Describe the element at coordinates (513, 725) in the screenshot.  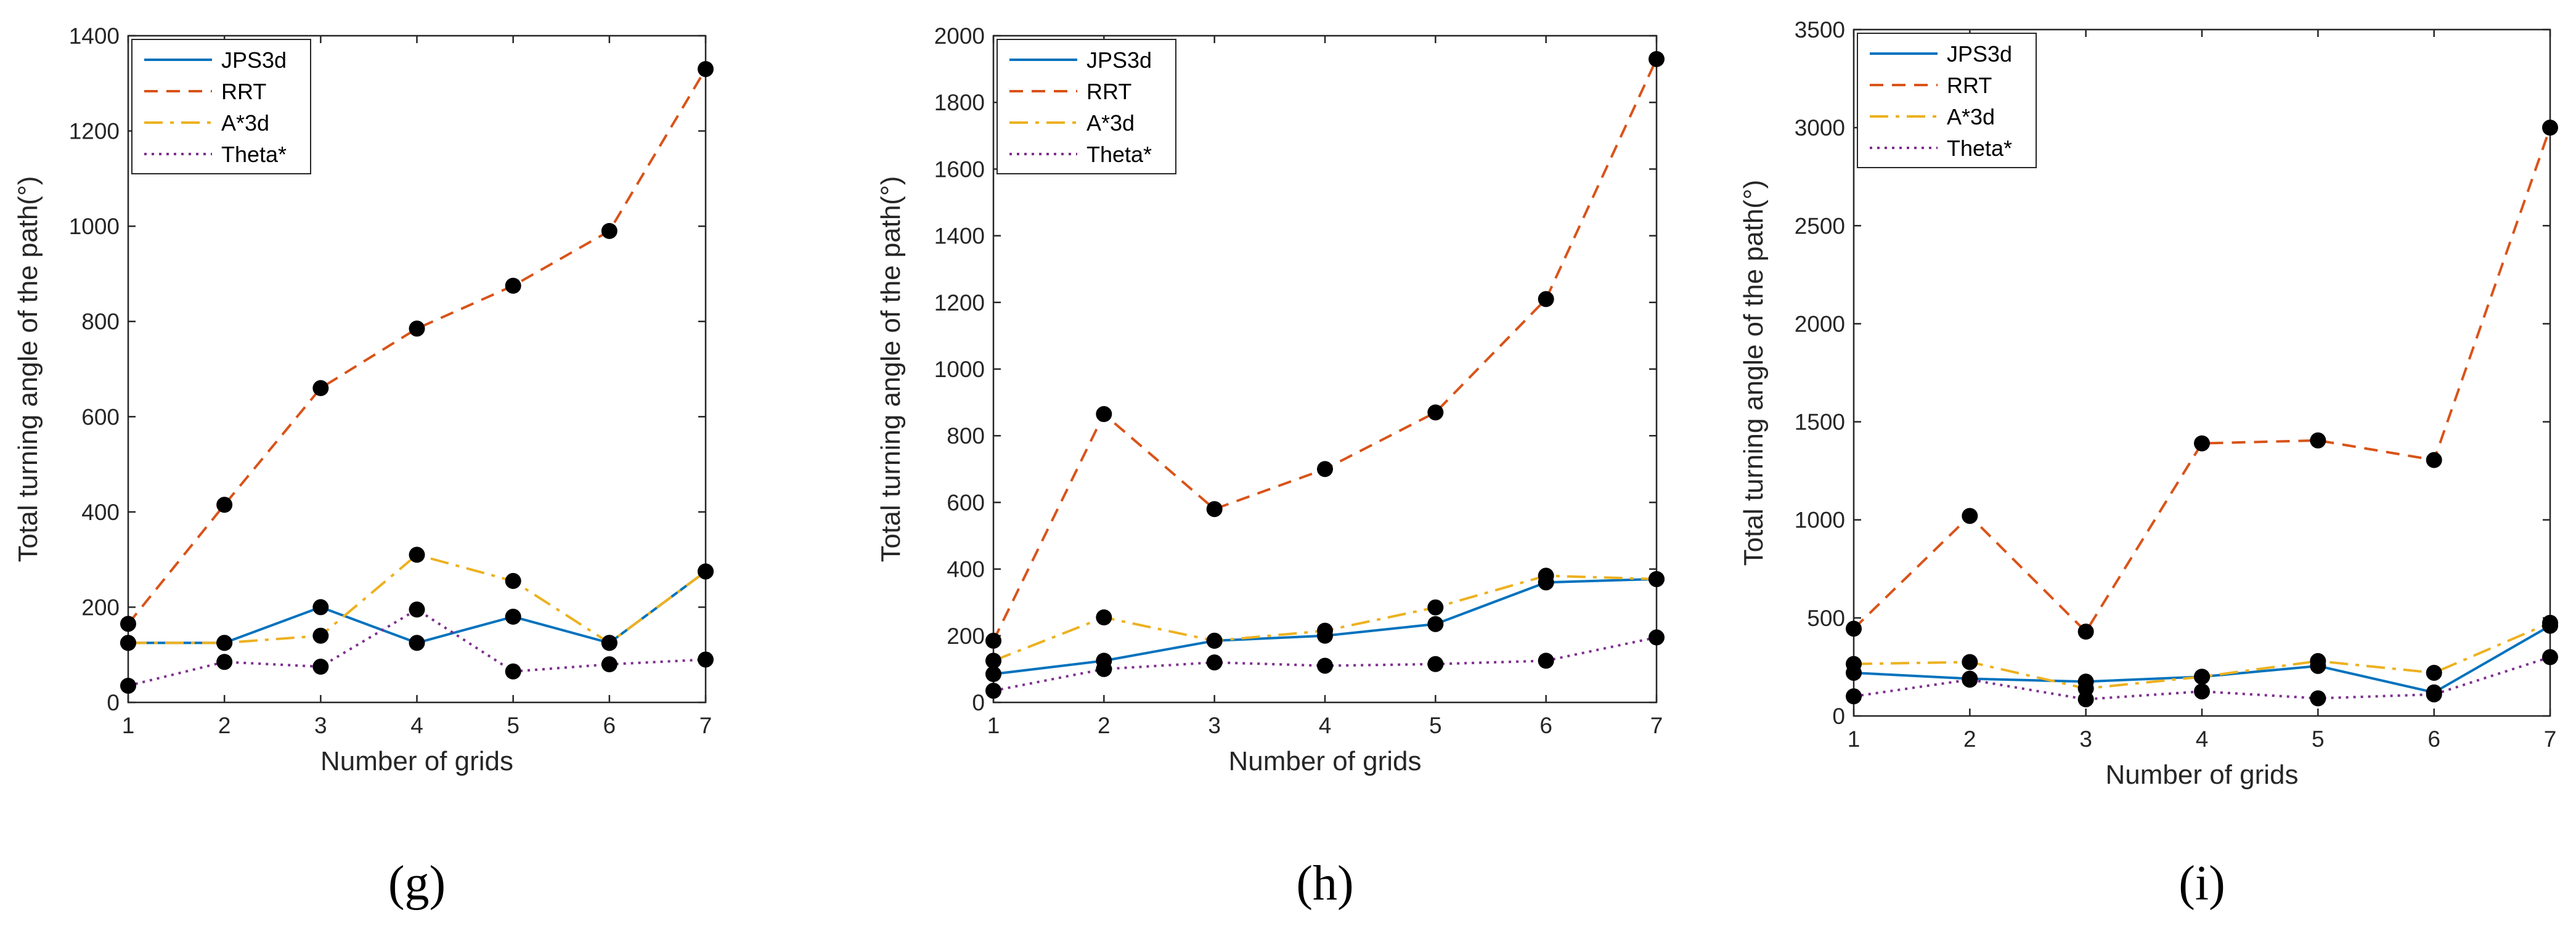
I see `x-tick-label: 5` at that location.